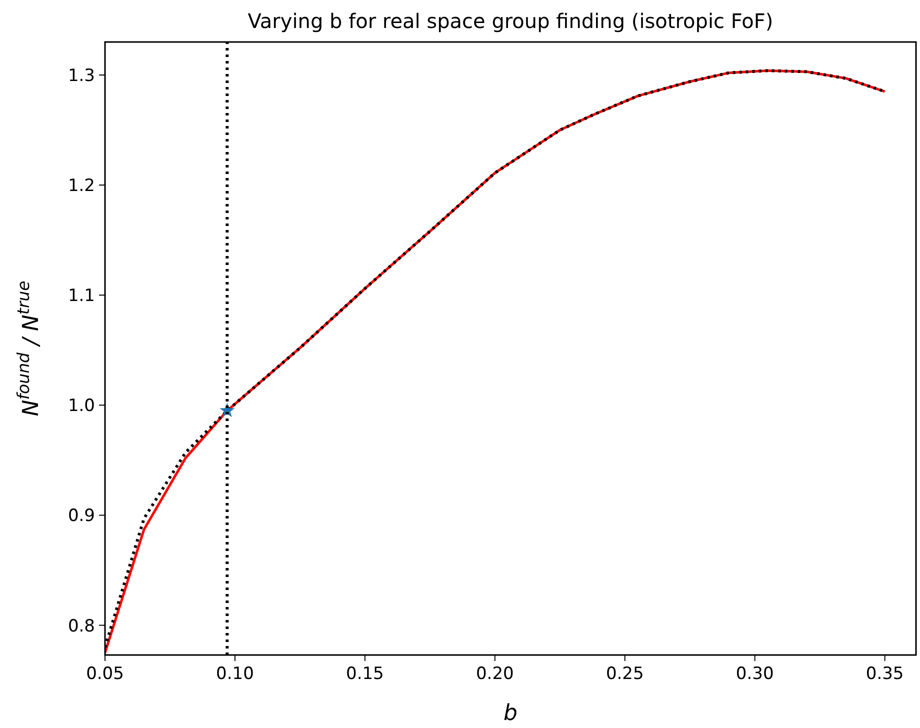  Describe the element at coordinates (81, 626) in the screenshot. I see `y-tick-label: 0.8` at that location.